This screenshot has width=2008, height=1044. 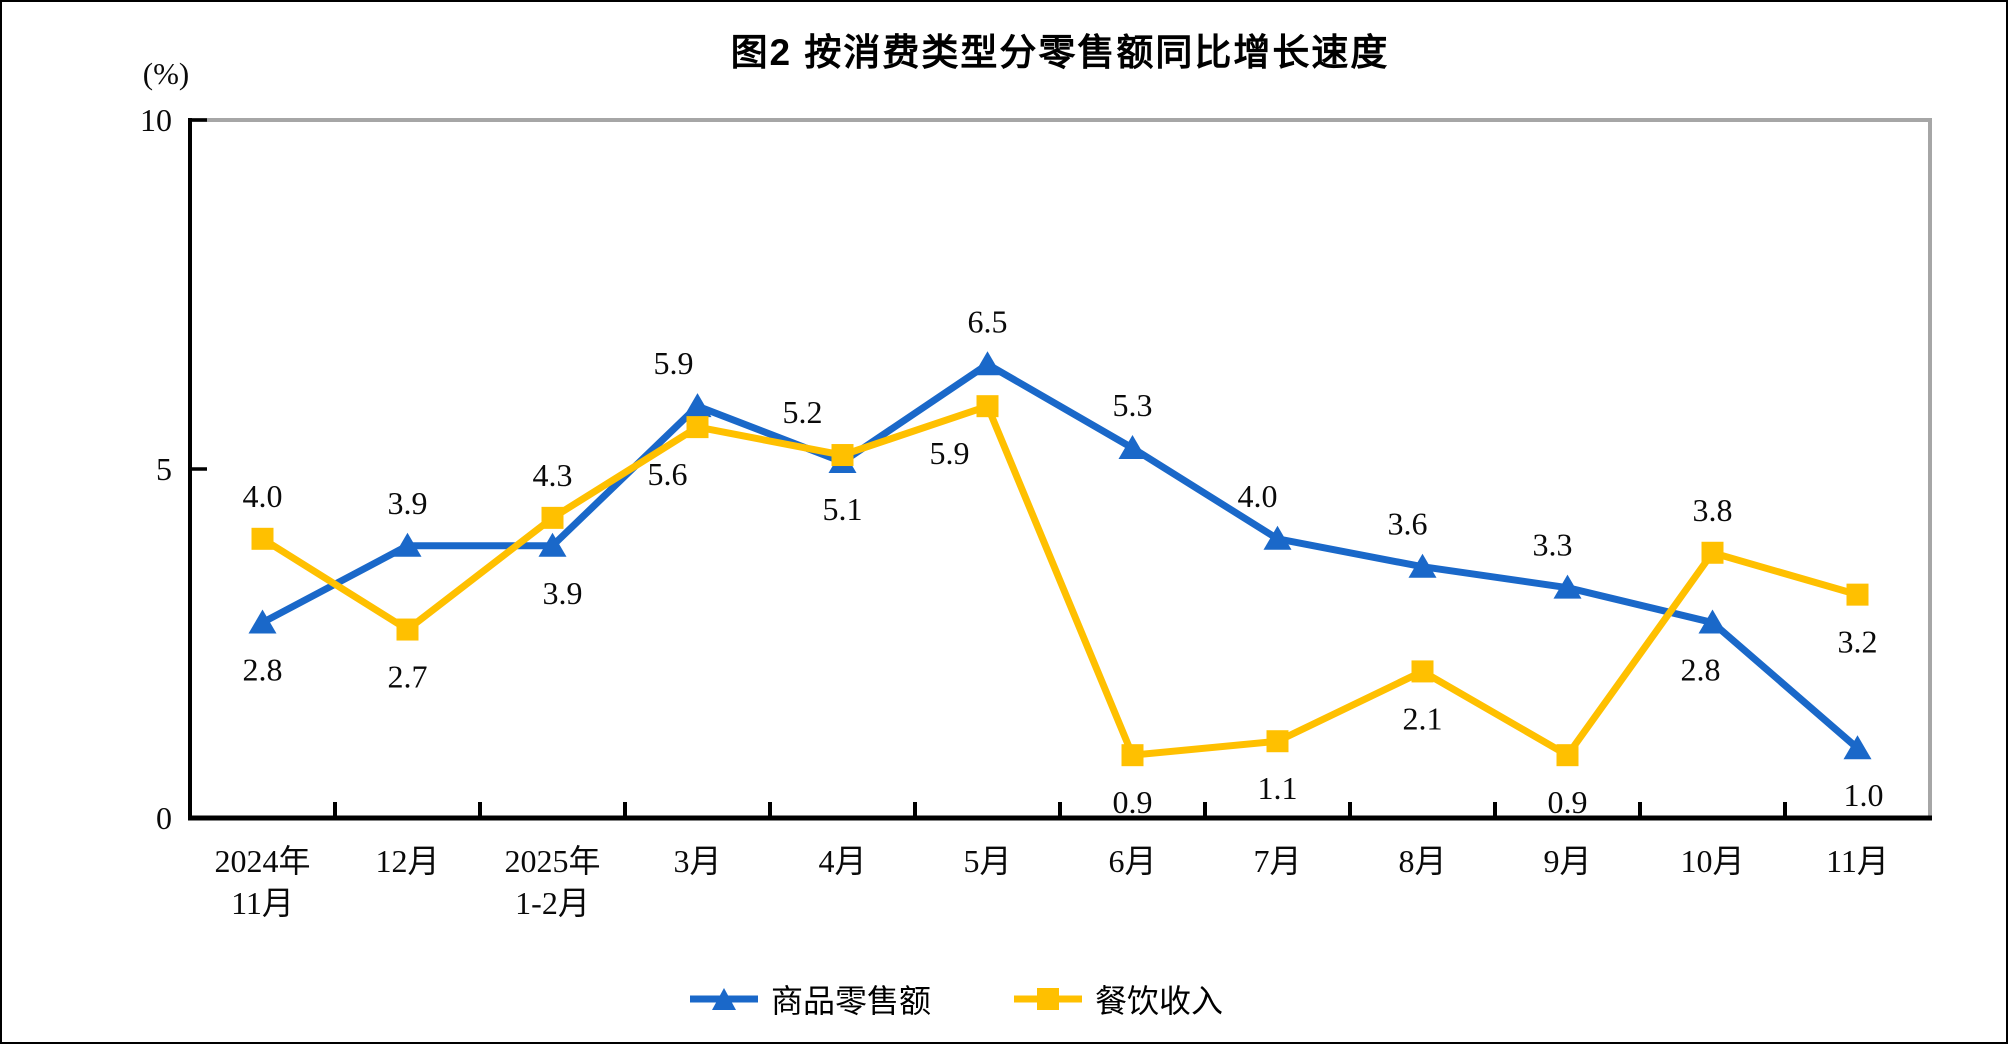 I want to click on legend-label: 商品零售额, so click(x=850, y=1001).